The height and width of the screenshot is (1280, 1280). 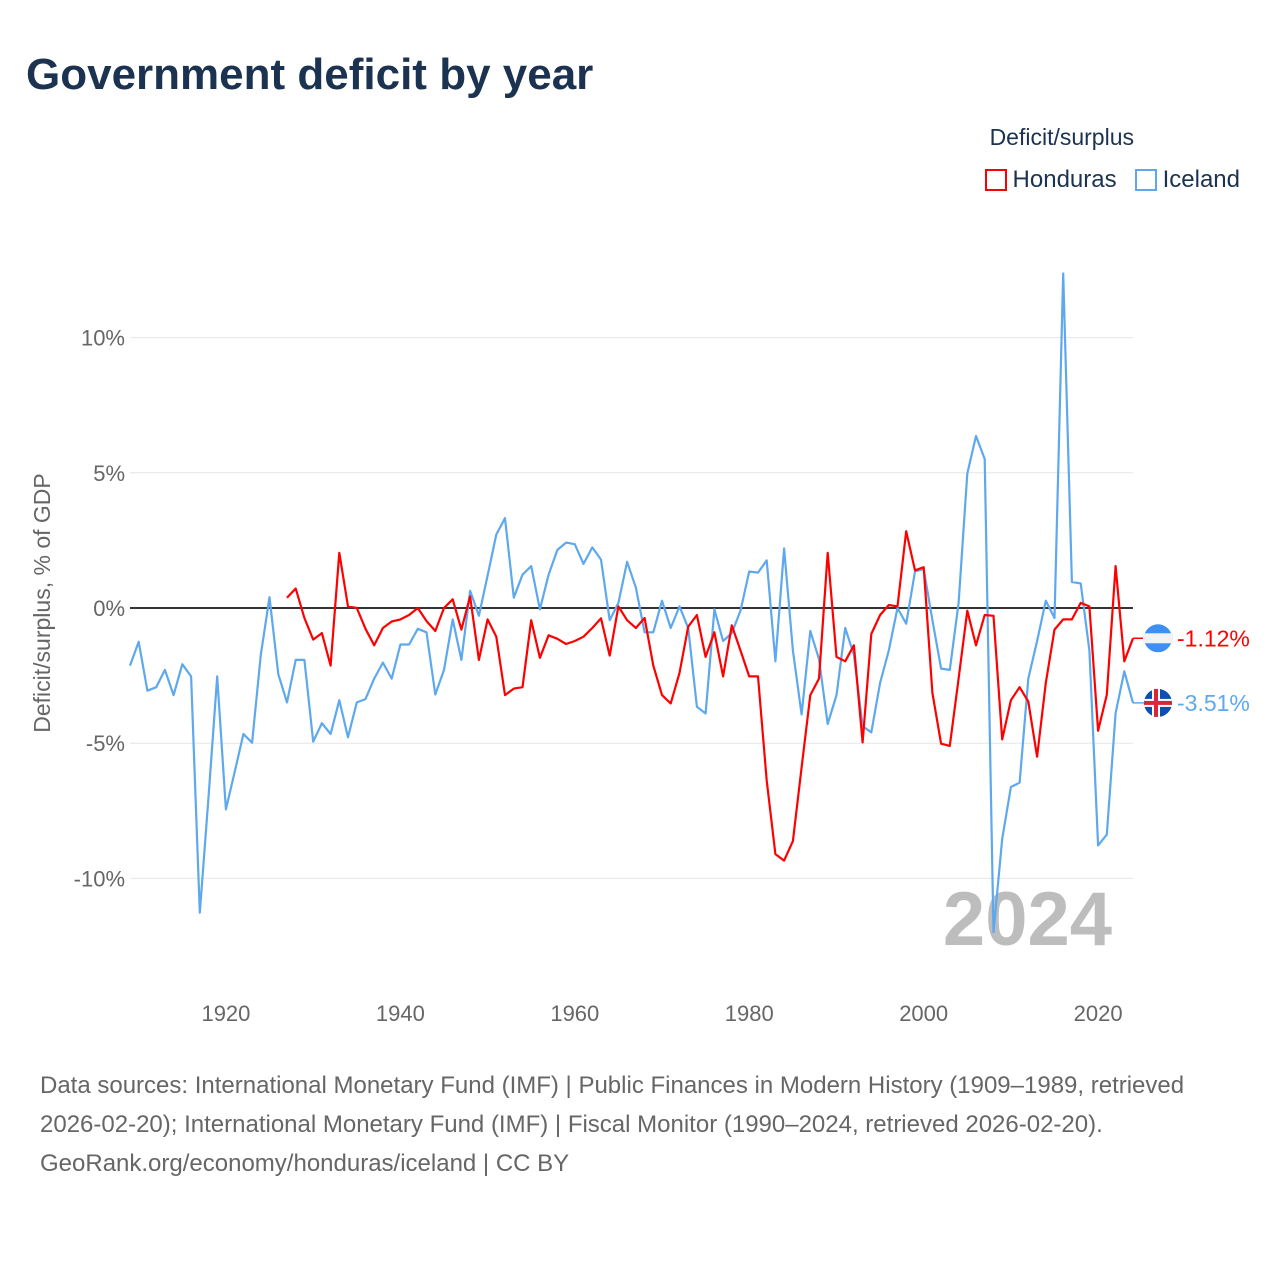 I want to click on y-tick-label: -5%, so click(x=105, y=743).